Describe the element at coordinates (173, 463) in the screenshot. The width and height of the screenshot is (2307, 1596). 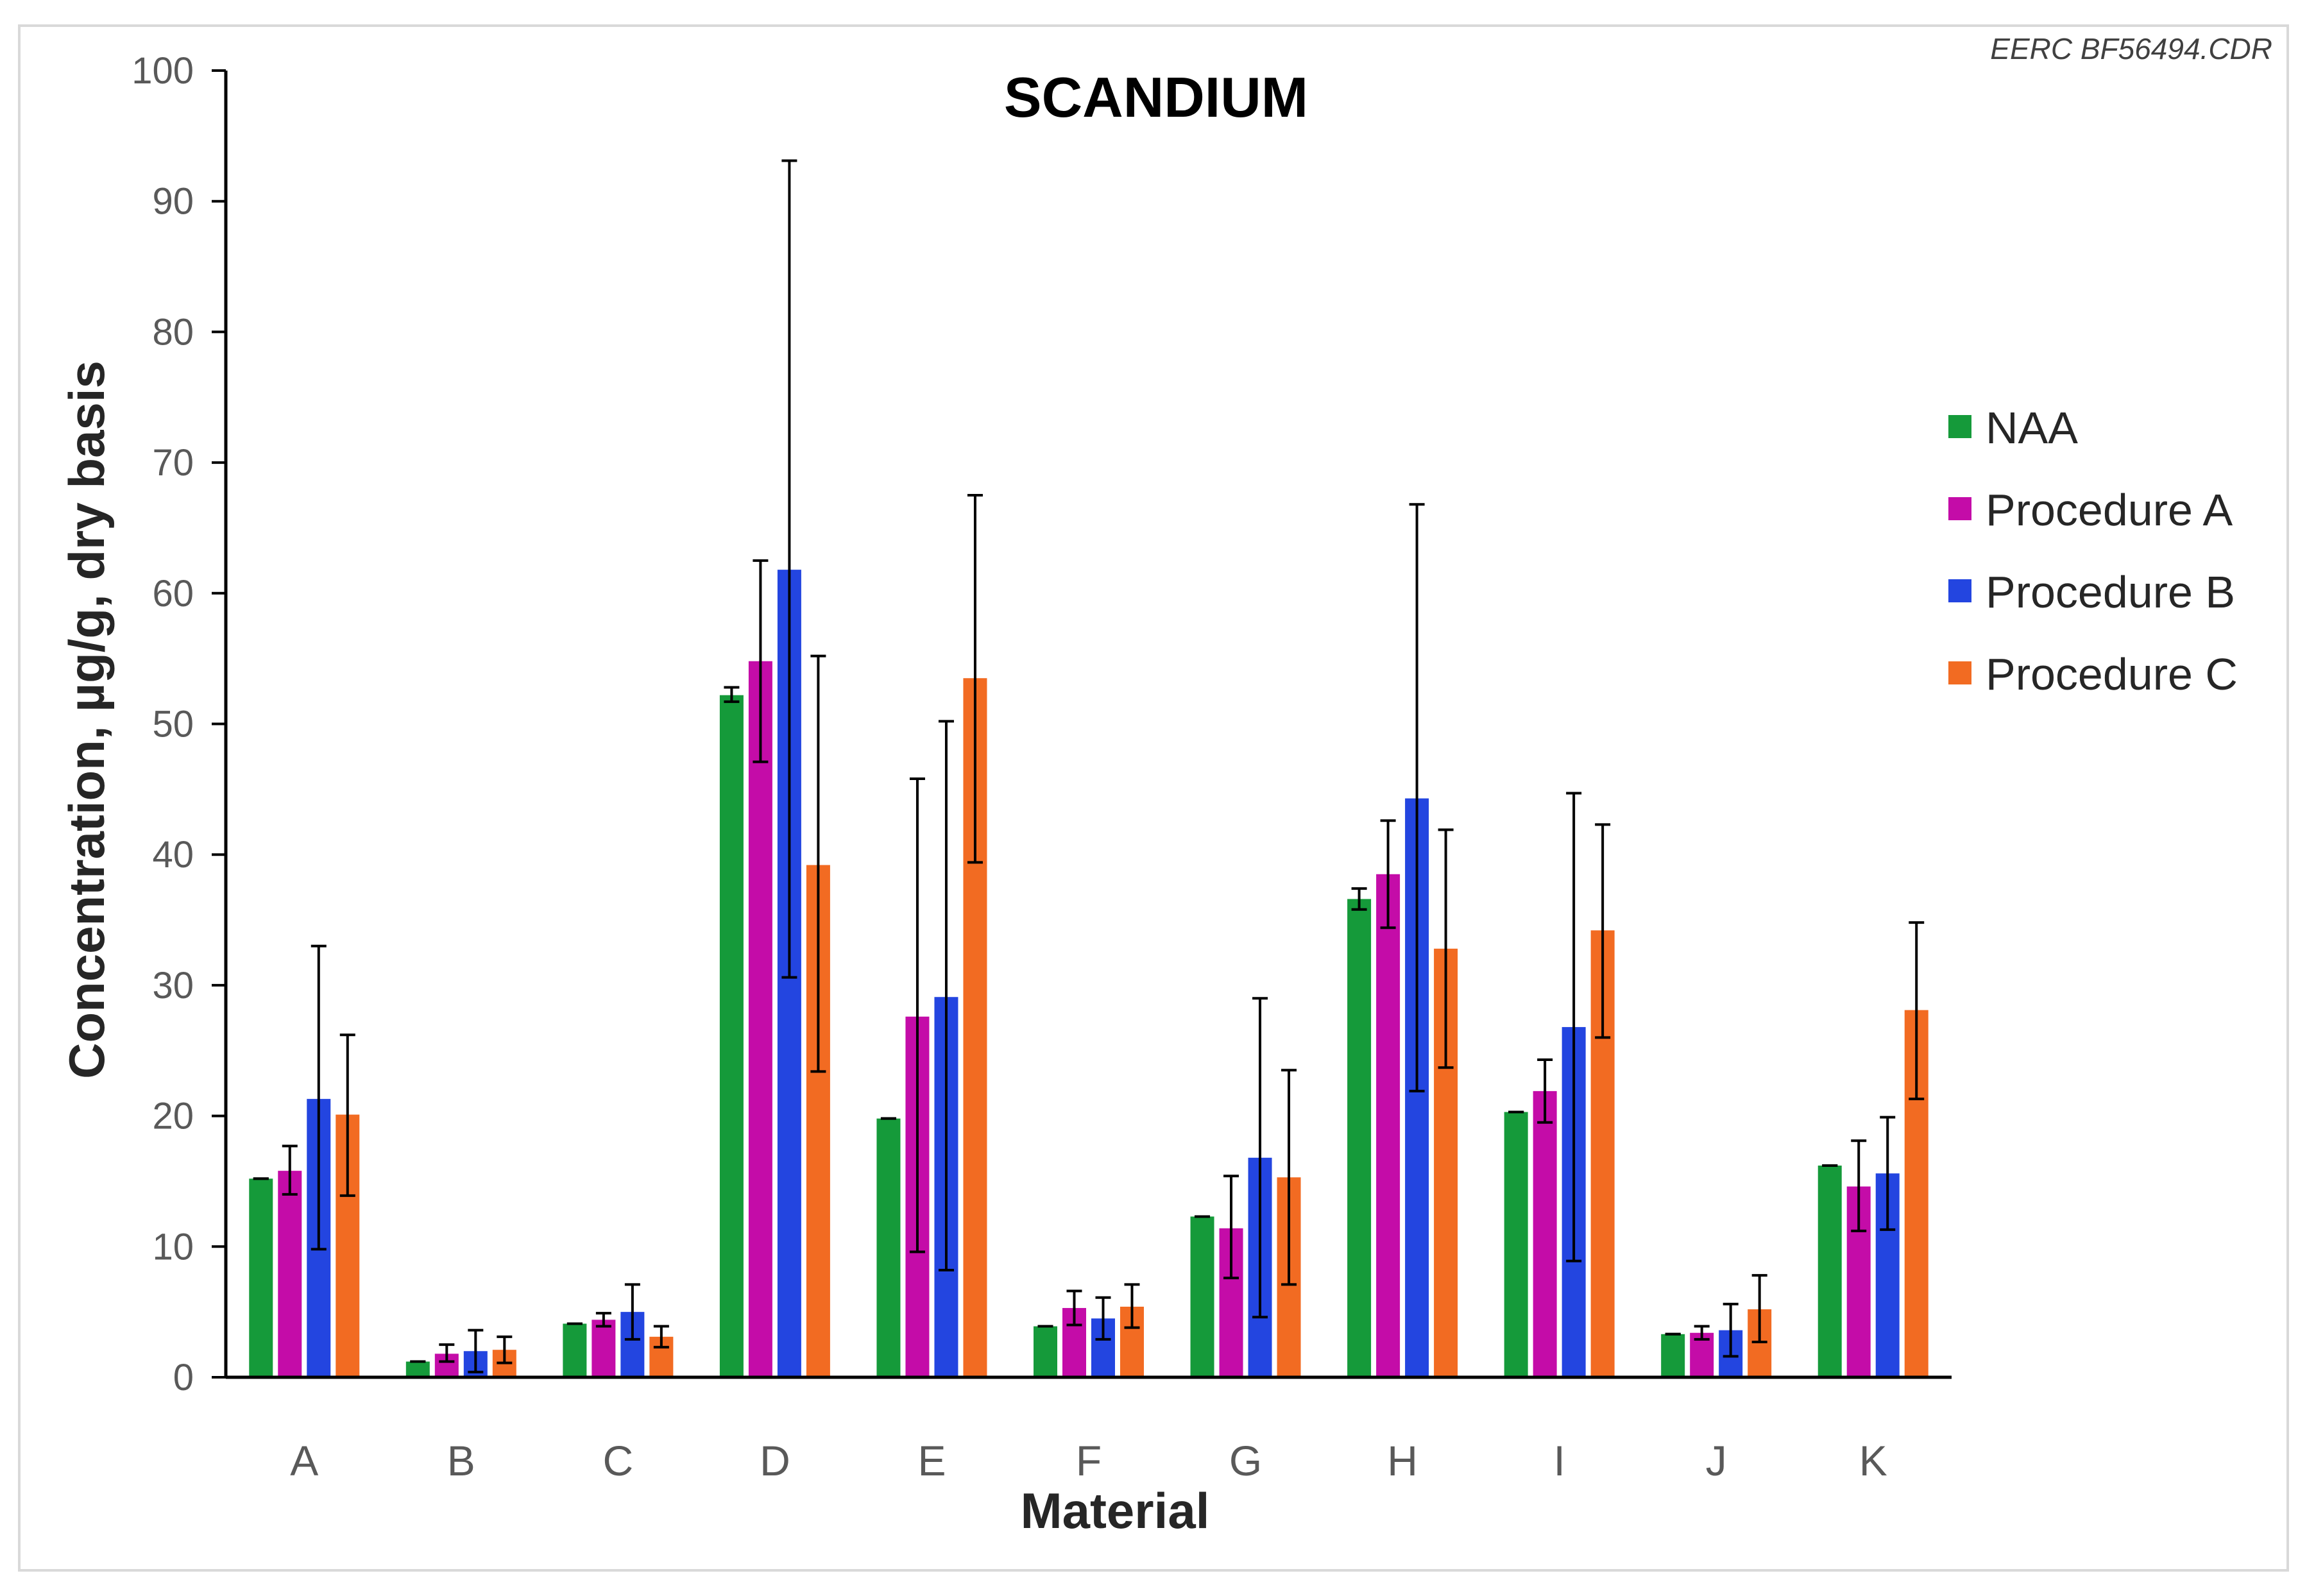
I see `y-tick-label: 70` at that location.